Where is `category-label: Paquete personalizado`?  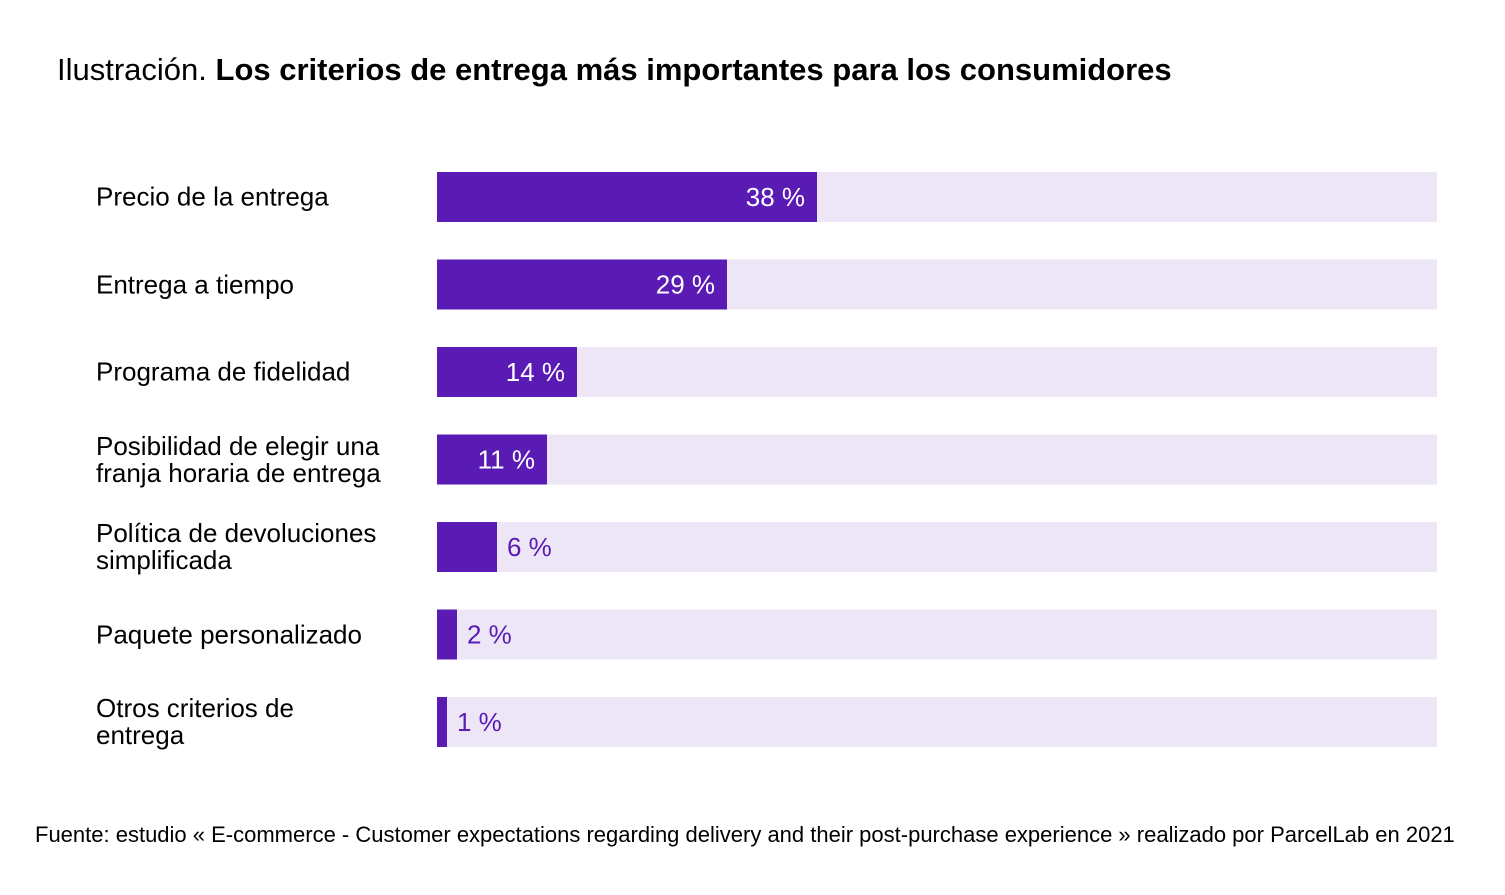
category-label: Paquete personalizado is located at coordinates (229, 634).